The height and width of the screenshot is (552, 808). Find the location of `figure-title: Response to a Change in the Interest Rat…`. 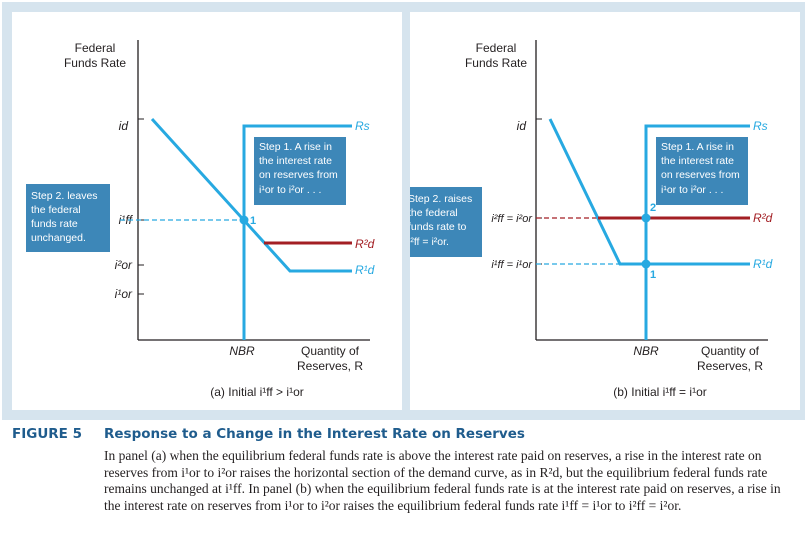

figure-title: Response to a Change in the Interest Rat… is located at coordinates (314, 434).